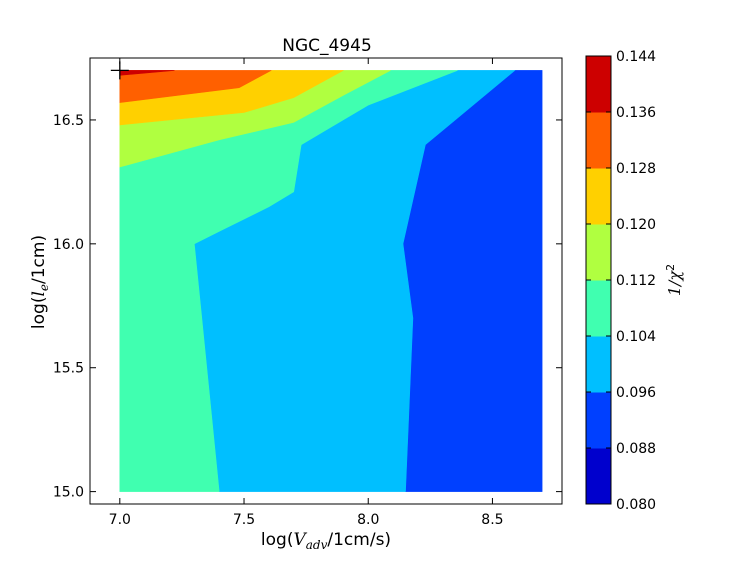 This screenshot has height=561, width=747. What do you see at coordinates (300, 540) in the screenshot?
I see `x-axis-label-symbol: V` at bounding box center [300, 540].